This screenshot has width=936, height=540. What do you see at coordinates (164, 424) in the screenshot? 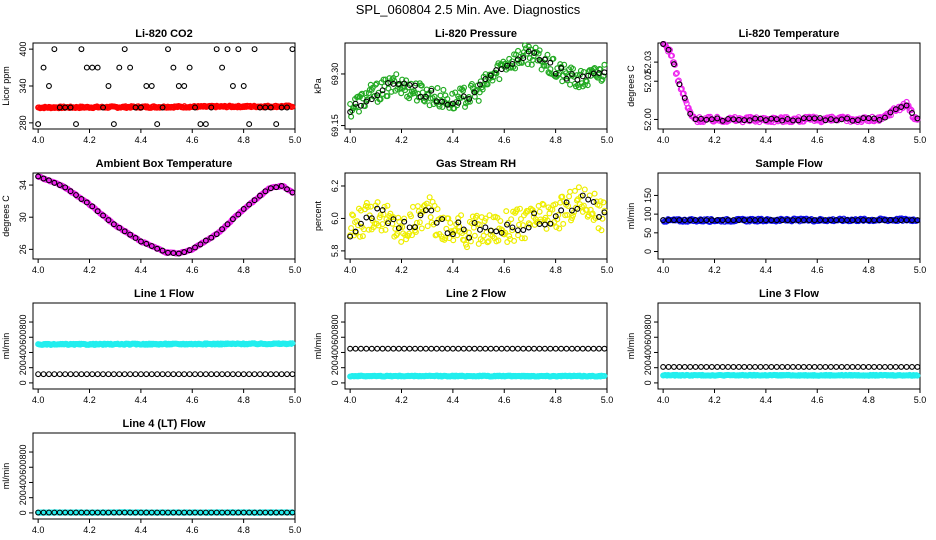
I see `panel-title: Line 4 (LT) Flow` at bounding box center [164, 424].